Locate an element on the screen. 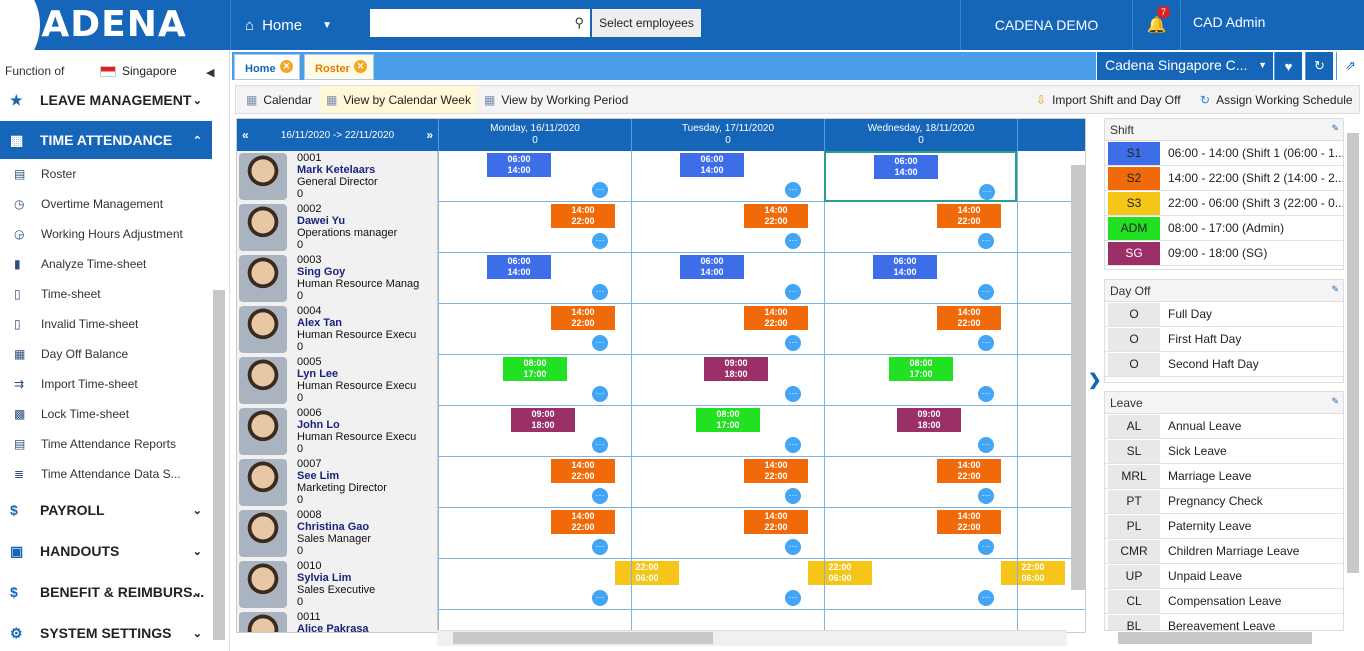  sidebar-item-import: ⇉ Import Time-sheet is located at coordinates (106, 384).